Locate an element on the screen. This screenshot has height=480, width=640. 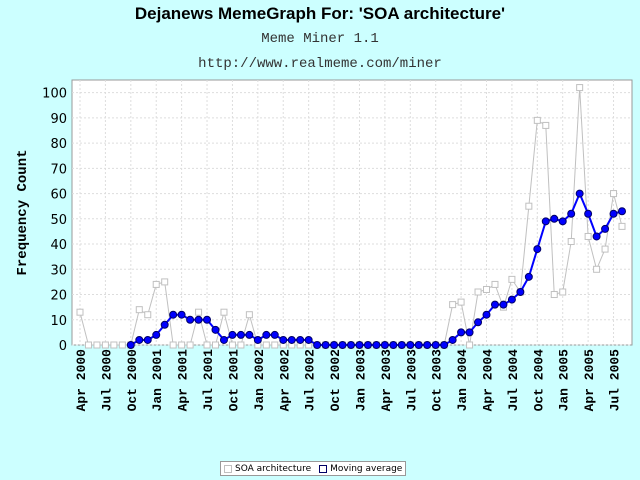
x-tick-label: Oct 2002 is located at coordinates (335, 380).